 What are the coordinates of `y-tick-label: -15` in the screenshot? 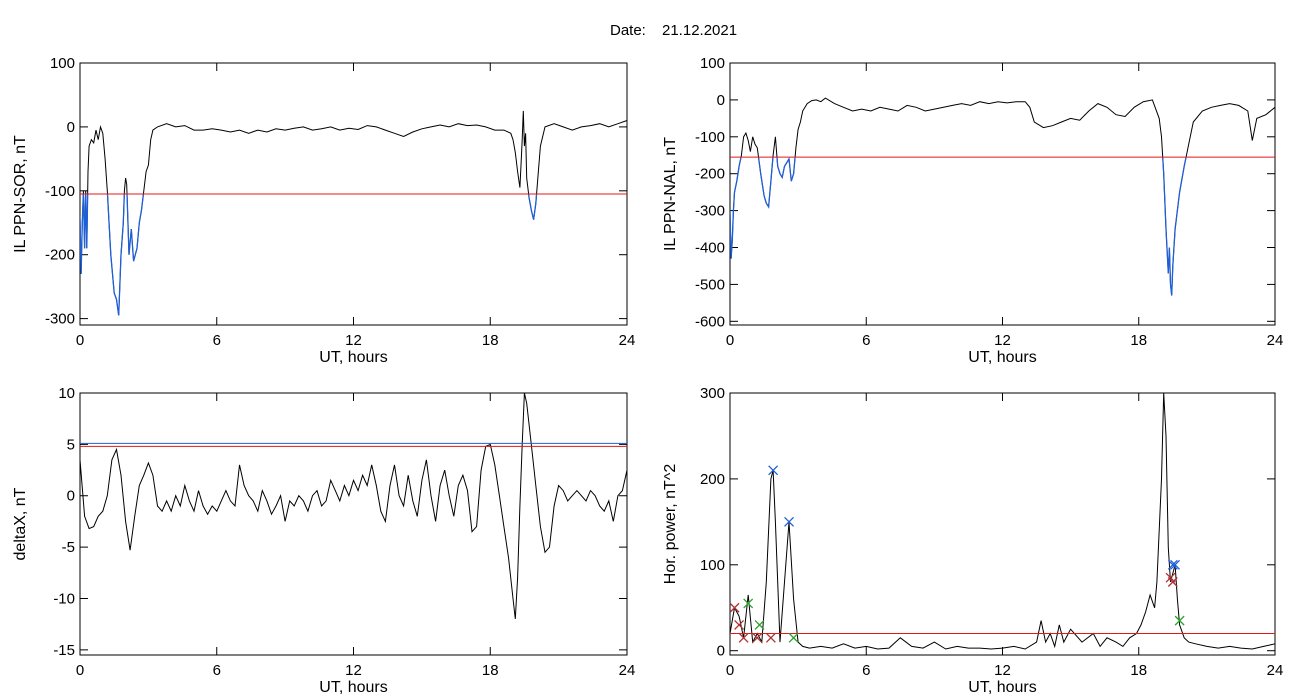 It's located at (64, 650).